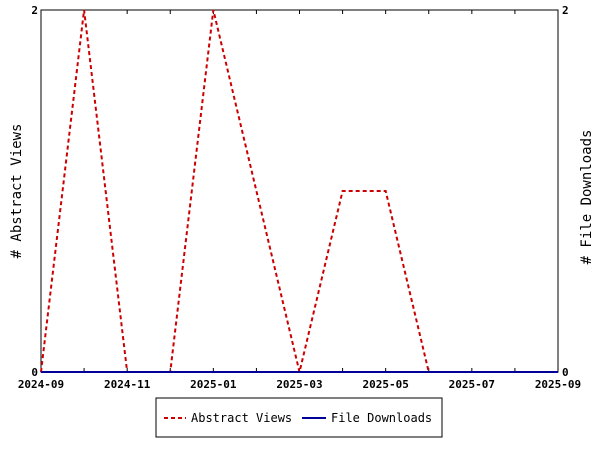 The image size is (600, 450). What do you see at coordinates (41, 384) in the screenshot?
I see `x-tick-label: 2024-09` at bounding box center [41, 384].